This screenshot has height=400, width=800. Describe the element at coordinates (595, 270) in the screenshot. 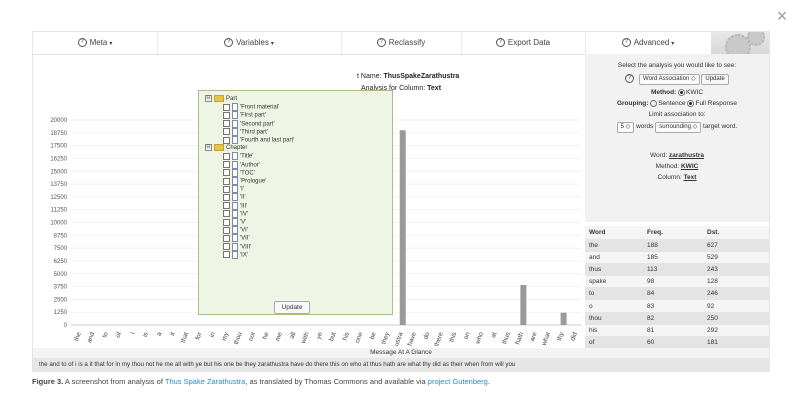

I see `table-cell: thus` at that location.